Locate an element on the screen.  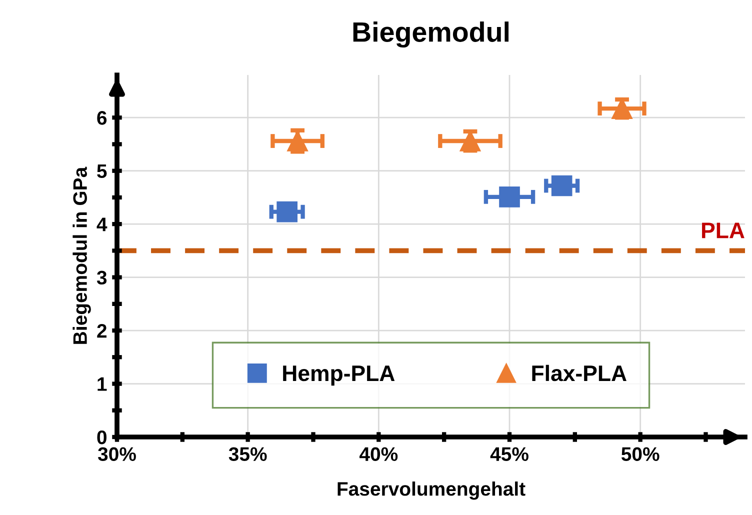
y-tick-label: 3 is located at coordinates (101, 277).